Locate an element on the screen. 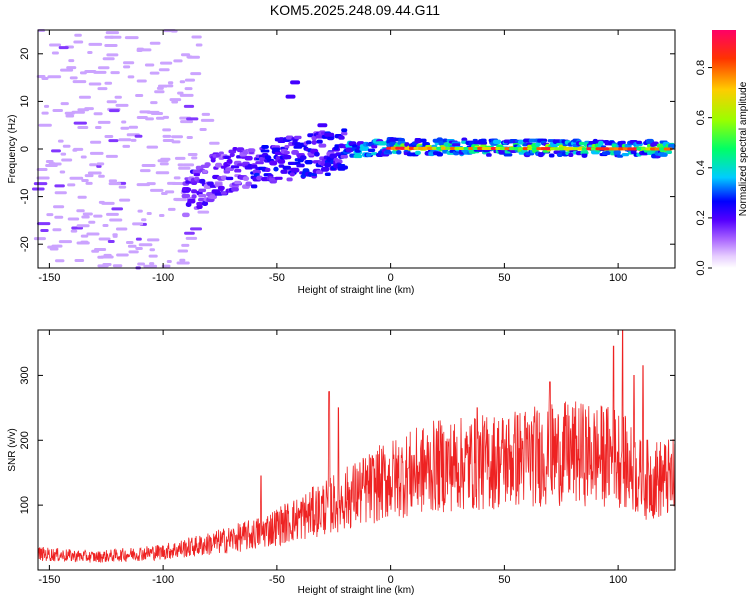 This screenshot has height=600, width=750. spectrogram-x-label: Height of straight line (km) is located at coordinates (356, 290).